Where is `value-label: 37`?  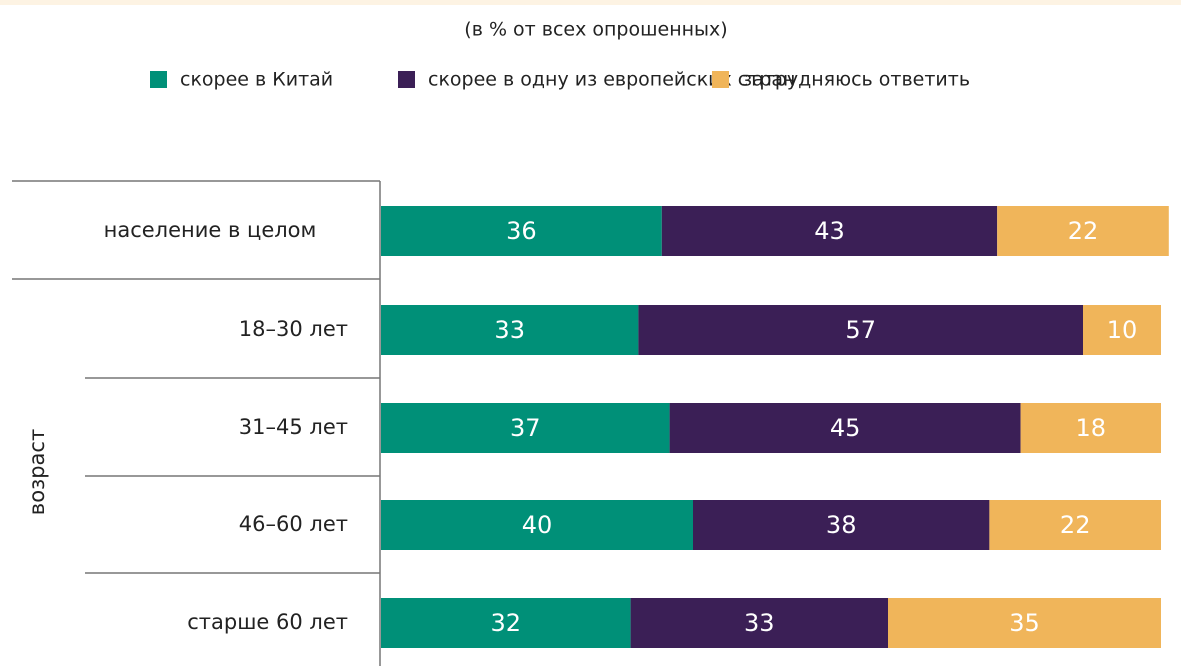
value-label: 37 is located at coordinates (525, 428).